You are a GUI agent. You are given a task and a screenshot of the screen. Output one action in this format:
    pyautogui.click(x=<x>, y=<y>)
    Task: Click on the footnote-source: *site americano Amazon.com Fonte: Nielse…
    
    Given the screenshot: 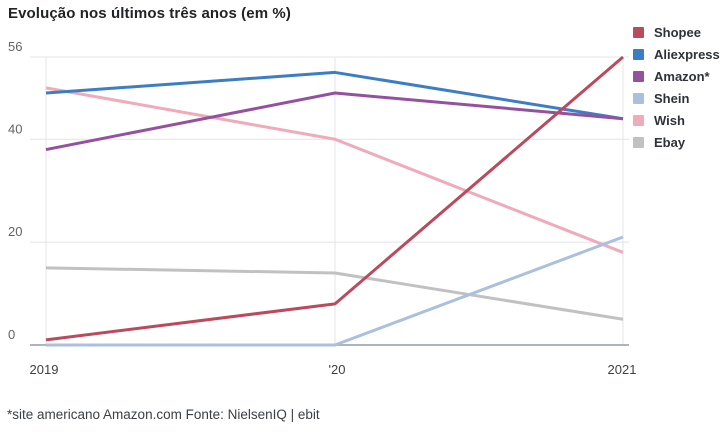 What is the action you would take?
    pyautogui.click(x=163, y=414)
    